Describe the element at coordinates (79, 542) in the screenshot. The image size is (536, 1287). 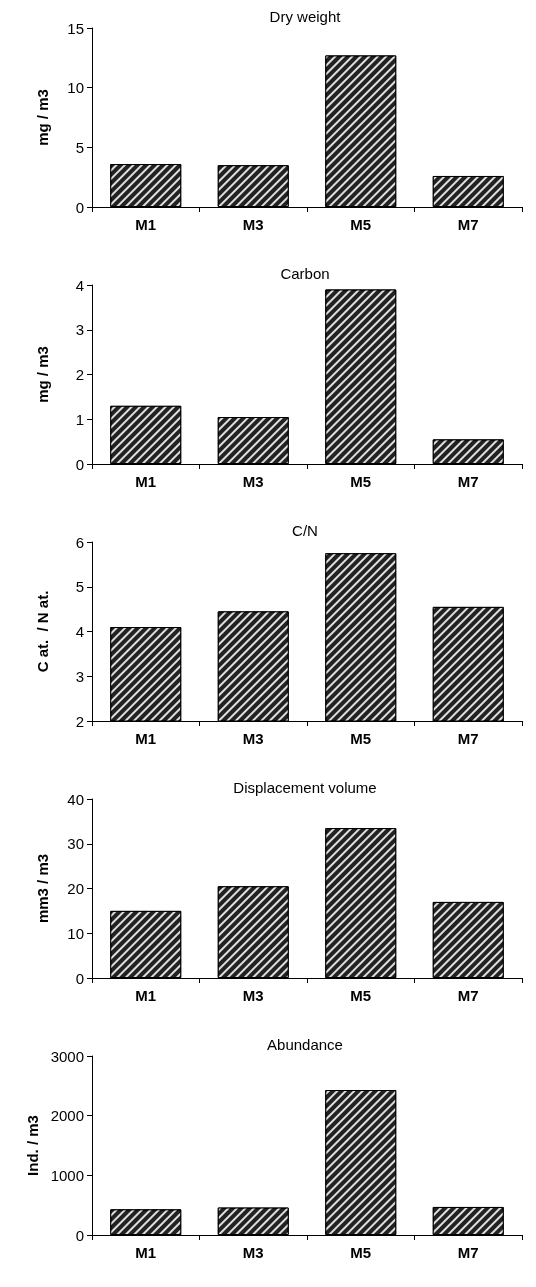
I see `y-tick-label: 6` at that location.